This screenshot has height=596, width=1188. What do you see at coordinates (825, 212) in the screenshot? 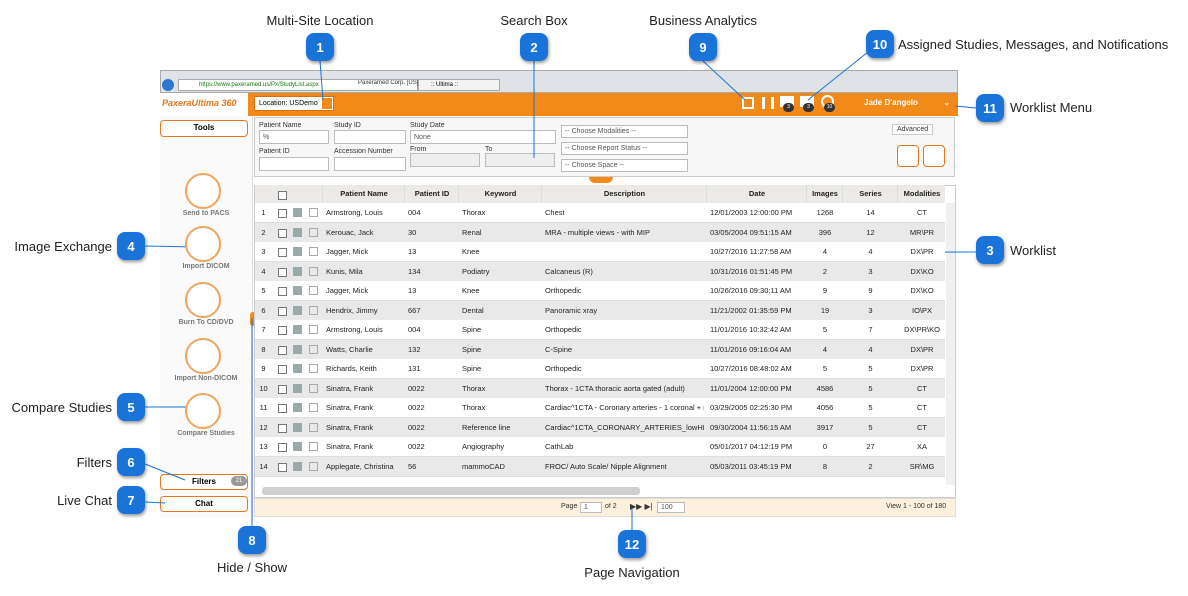
I see `table-cell: 1268` at bounding box center [825, 212].